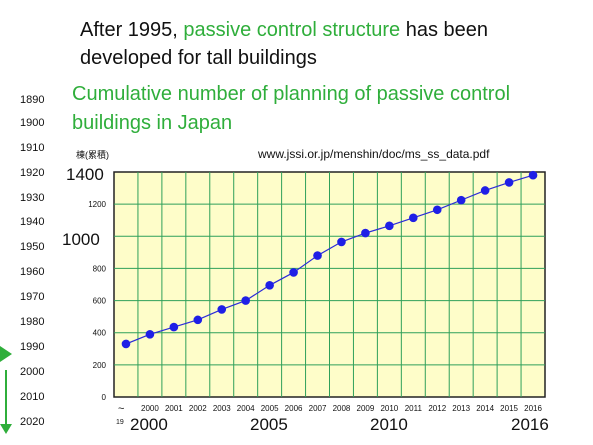 This screenshot has width=593, height=445. What do you see at coordinates (32, 322) in the screenshot?
I see `year-label: 1980` at bounding box center [32, 322].